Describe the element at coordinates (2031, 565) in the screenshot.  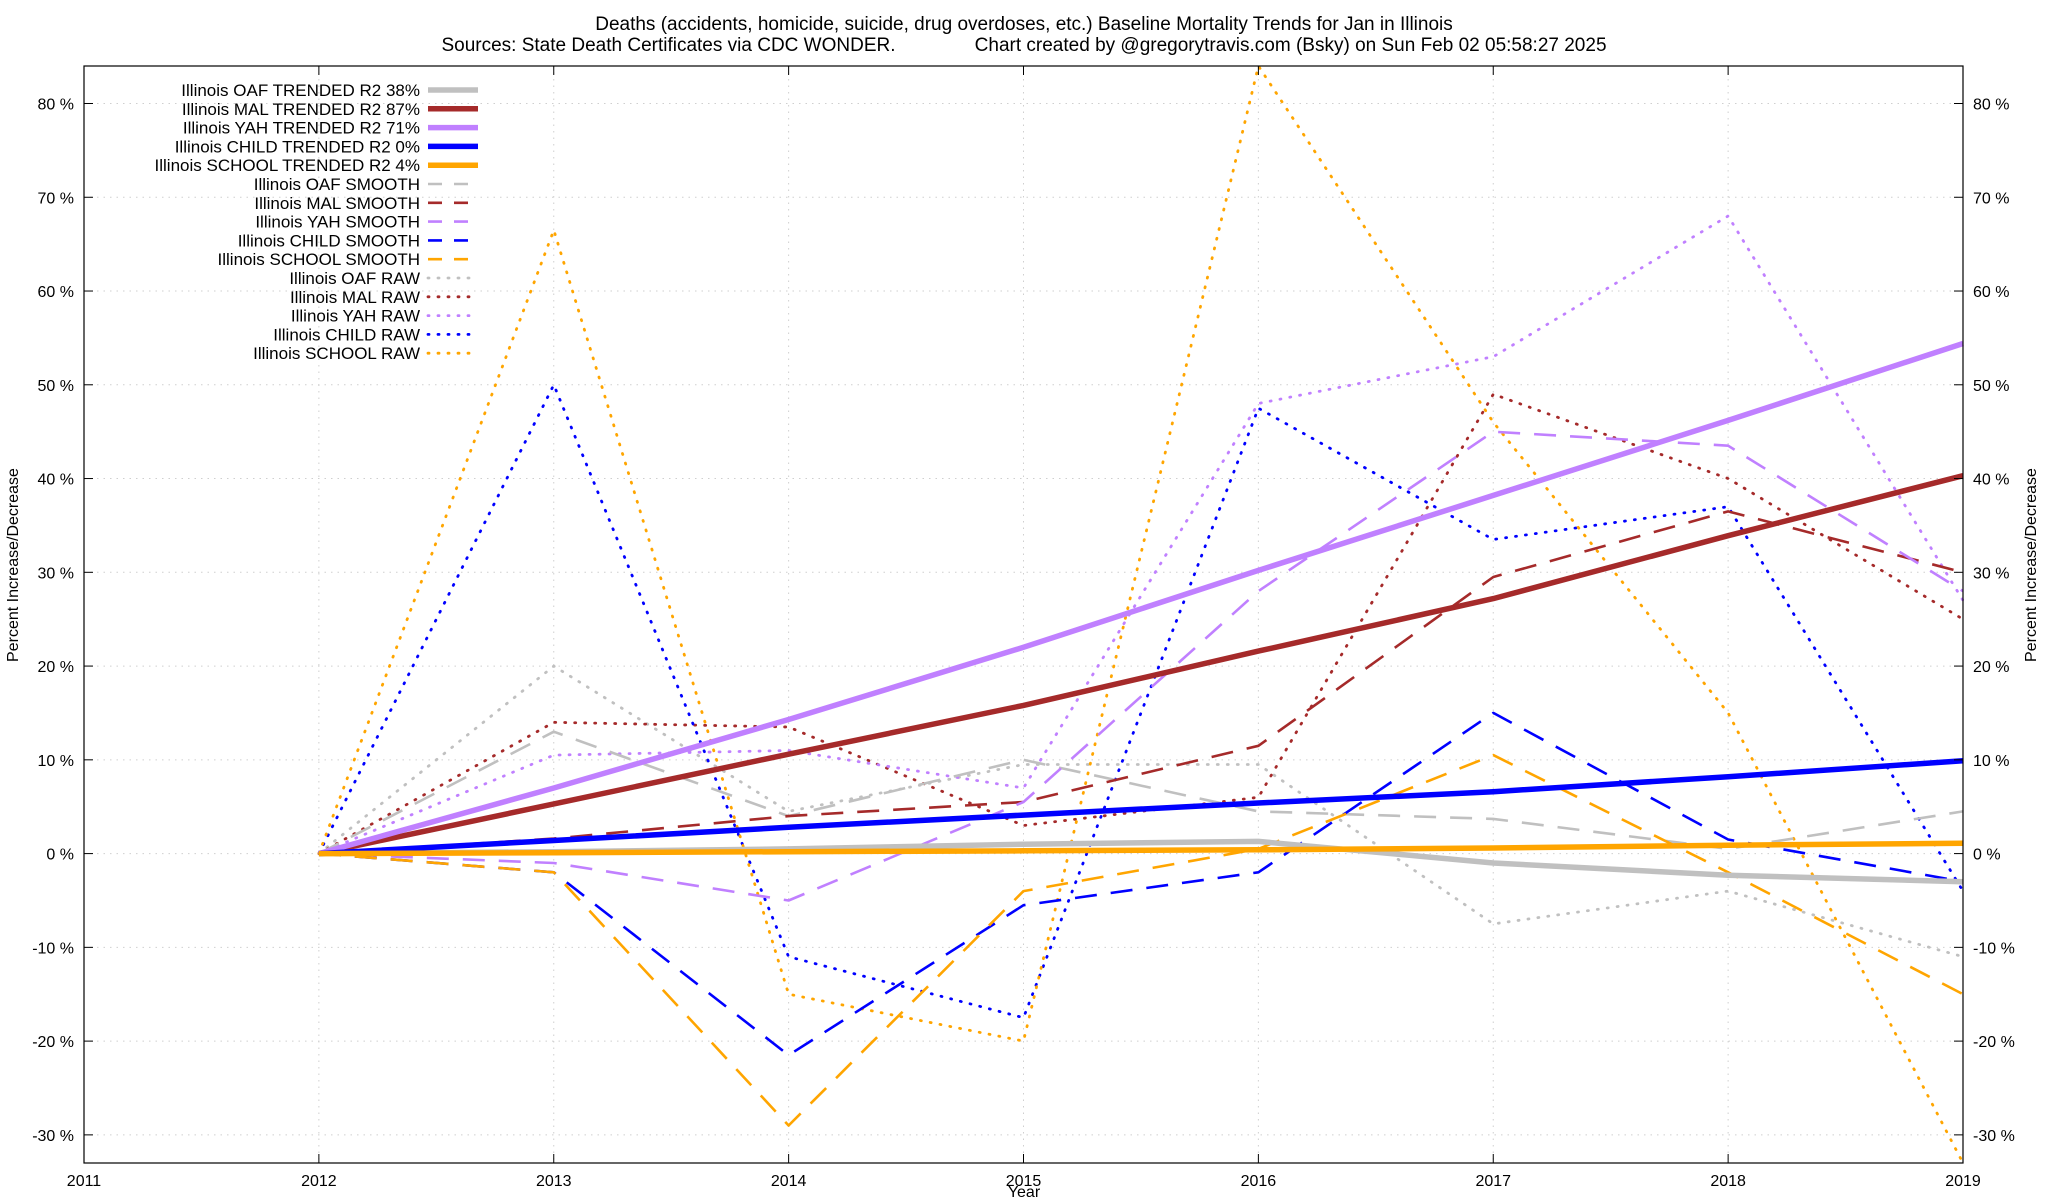
I see `y-axis-label-right: Percent Increase/Decrease` at that location.